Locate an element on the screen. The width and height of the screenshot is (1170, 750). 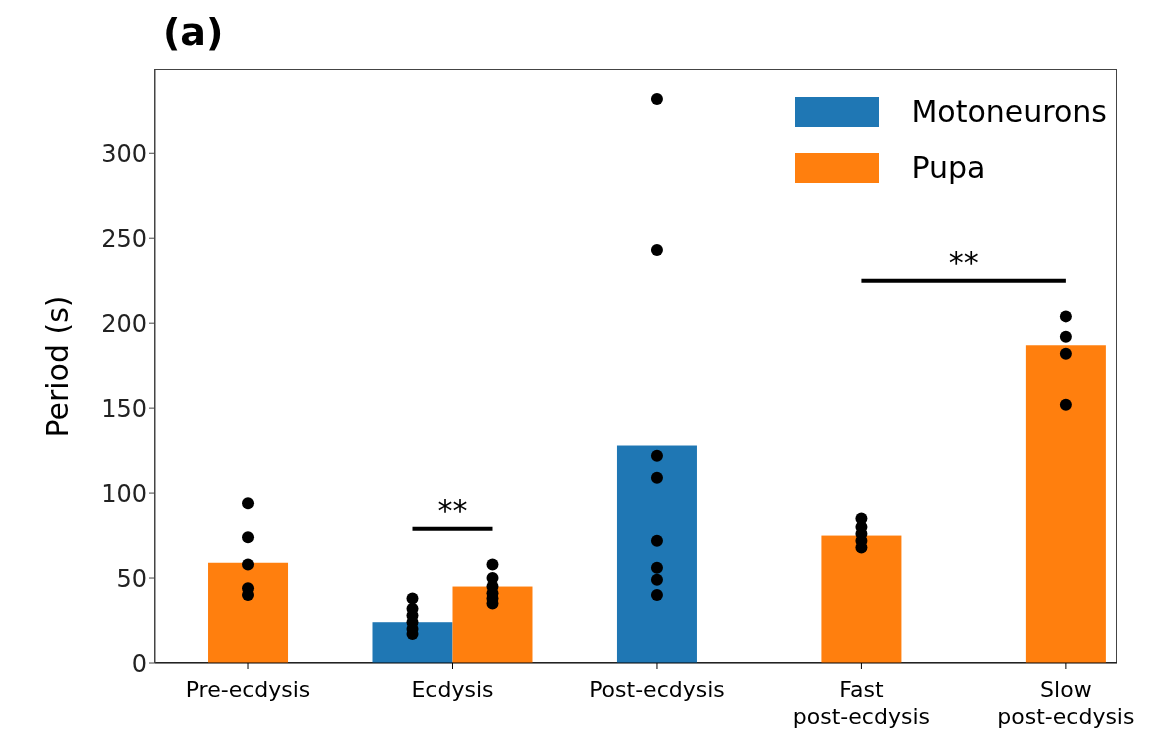
y-tick-label: 250 is located at coordinates (124, 238).